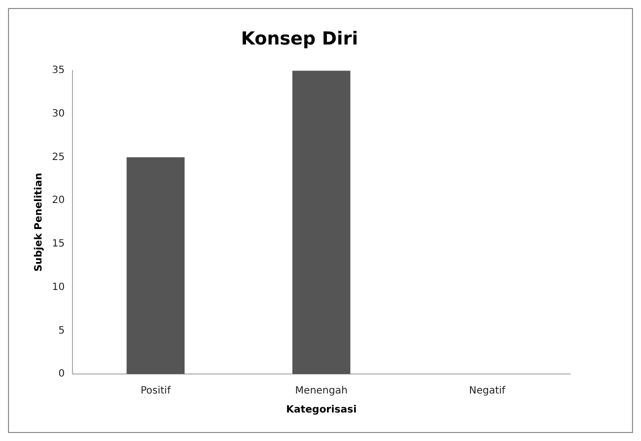  What do you see at coordinates (61, 374) in the screenshot?
I see `y-tick-label: 0` at bounding box center [61, 374].